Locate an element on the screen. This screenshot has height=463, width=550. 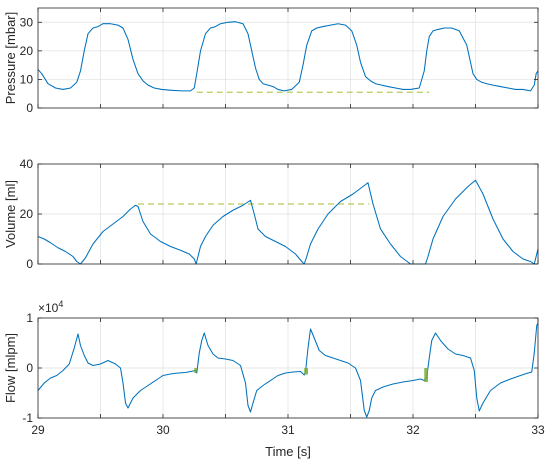
exponent-power: 4 is located at coordinates (60, 304).